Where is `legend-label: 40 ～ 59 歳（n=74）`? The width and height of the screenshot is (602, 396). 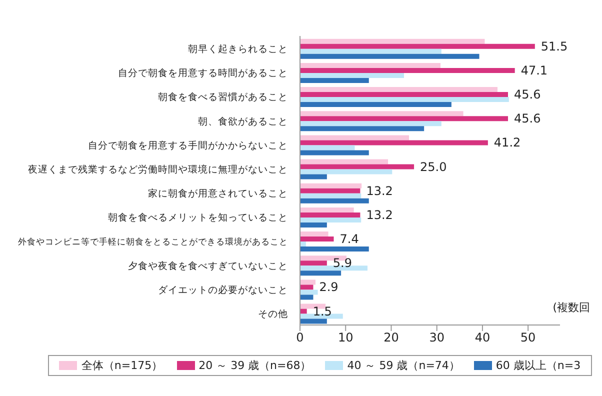
legend-label: 40 ～ 59 歳（n=74） is located at coordinates (403, 365).